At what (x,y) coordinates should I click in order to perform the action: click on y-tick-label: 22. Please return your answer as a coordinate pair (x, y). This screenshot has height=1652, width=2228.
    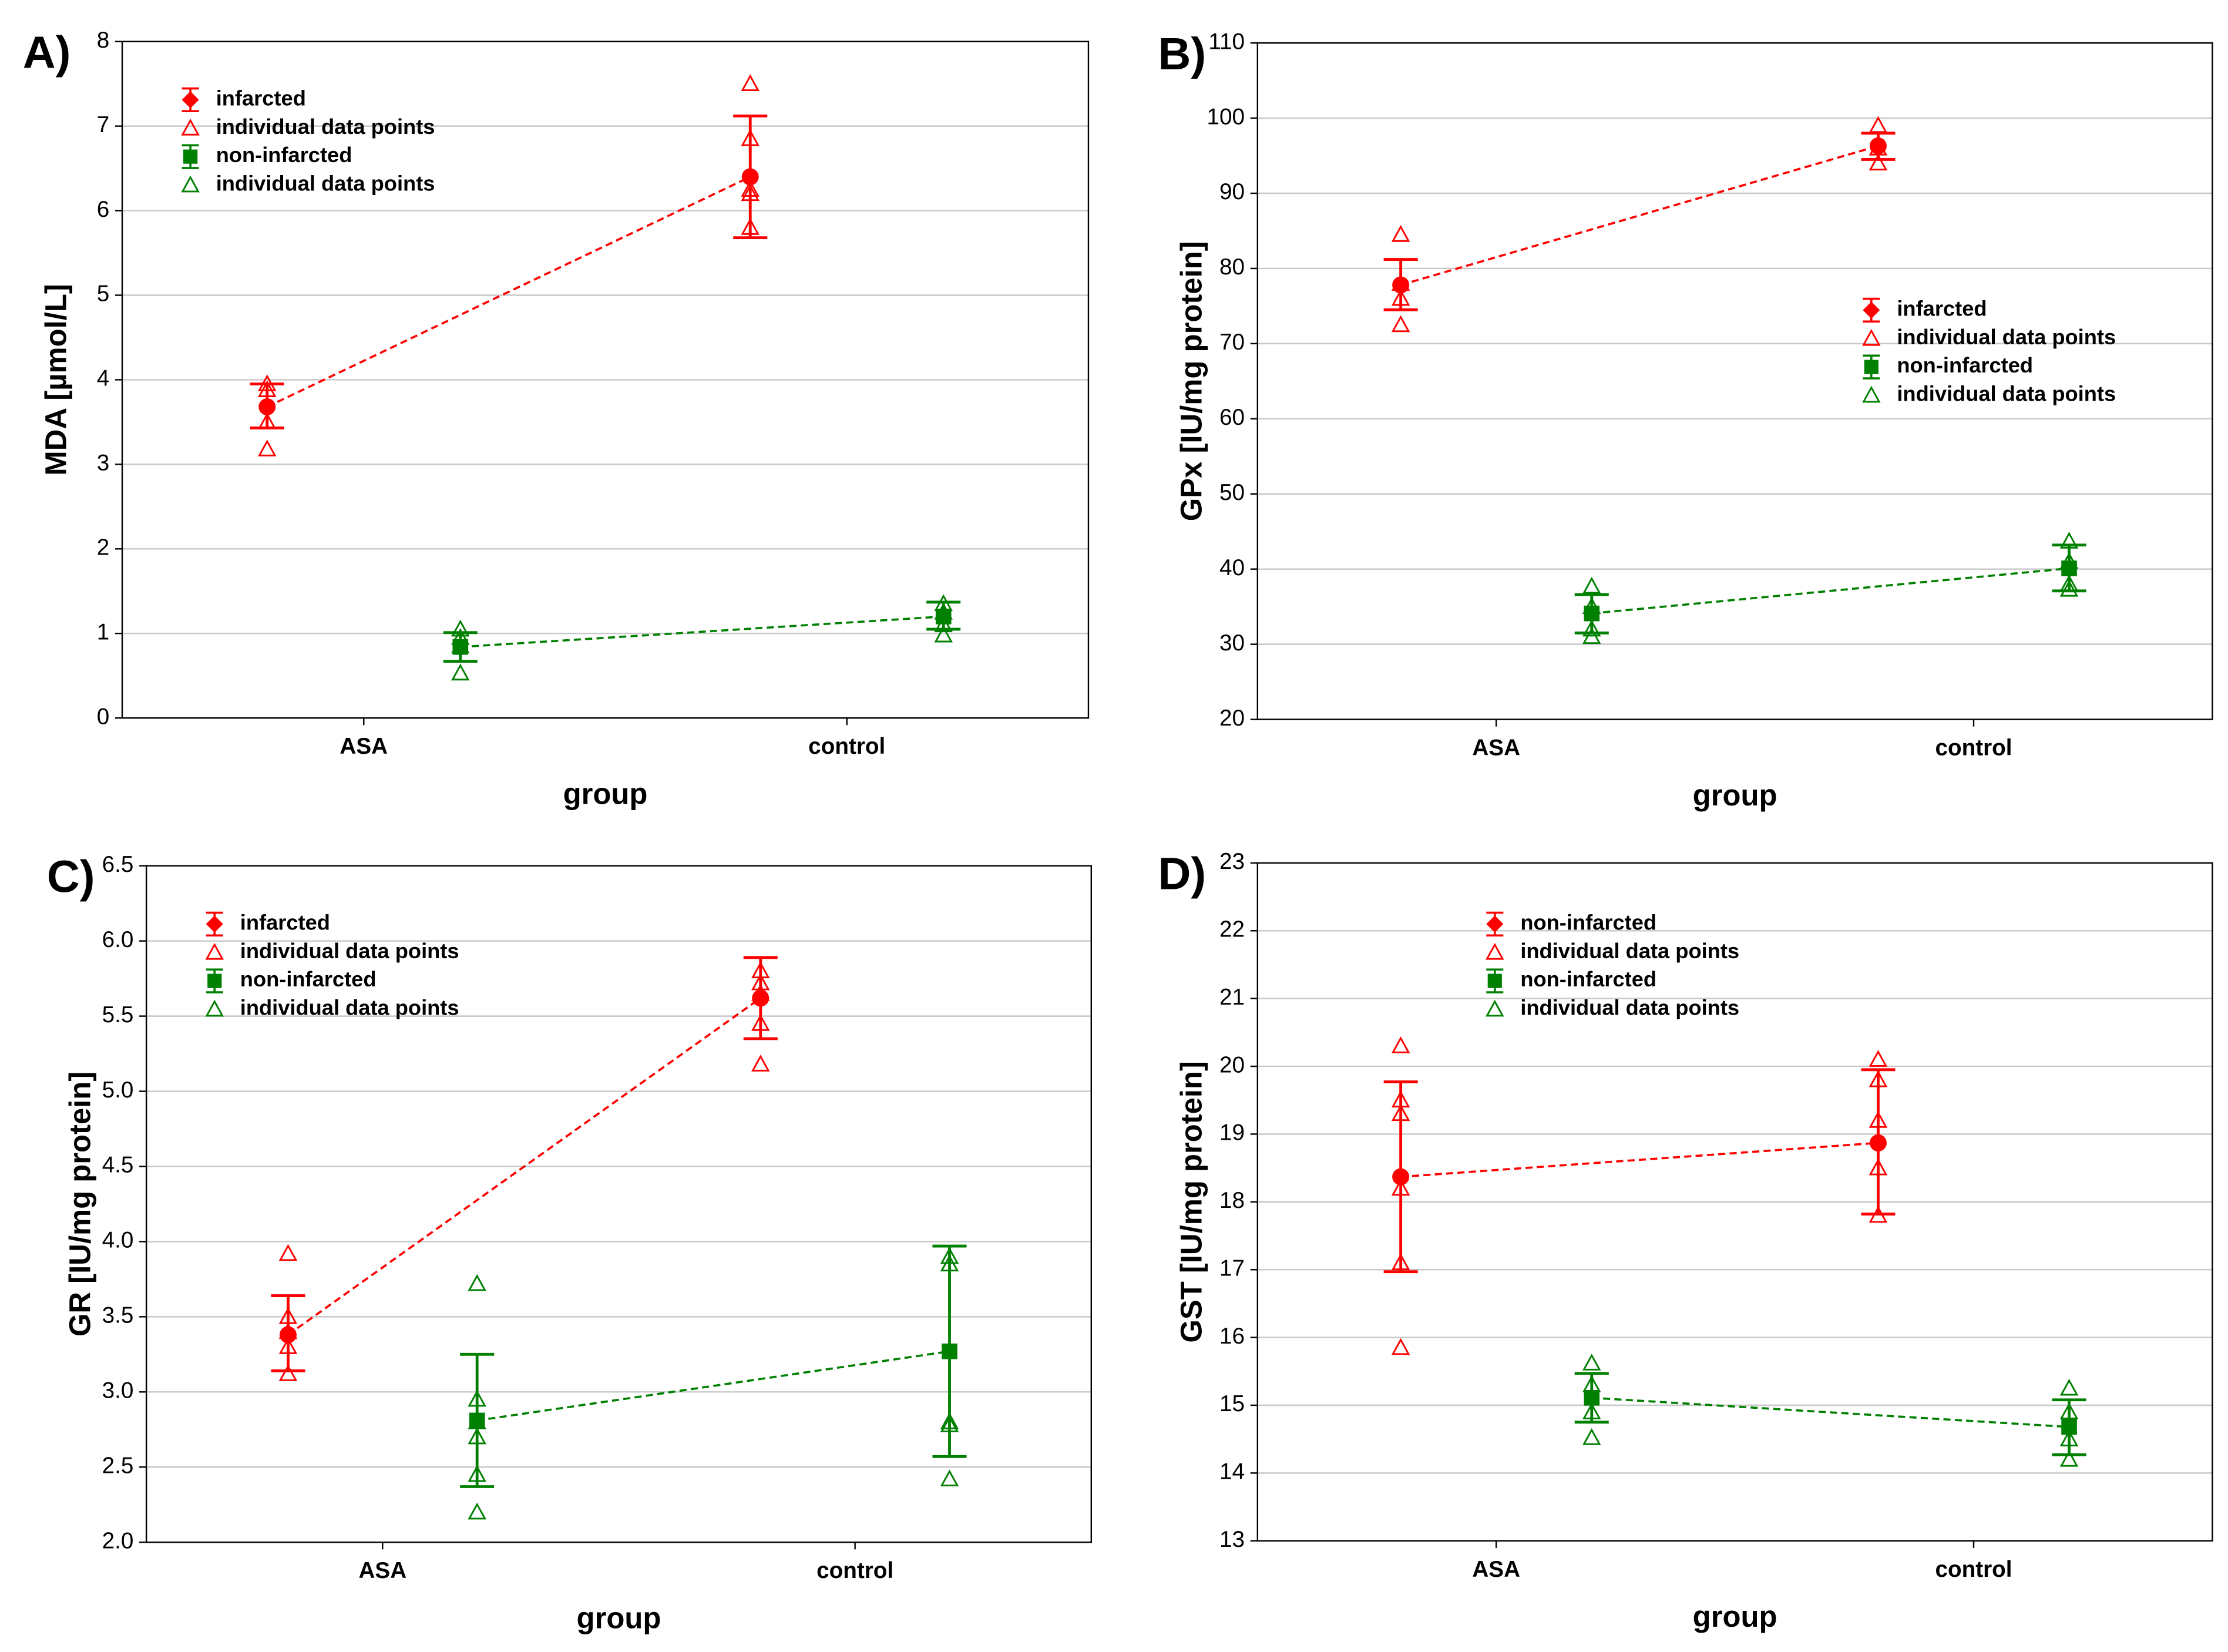
    Looking at the image, I should click on (1232, 929).